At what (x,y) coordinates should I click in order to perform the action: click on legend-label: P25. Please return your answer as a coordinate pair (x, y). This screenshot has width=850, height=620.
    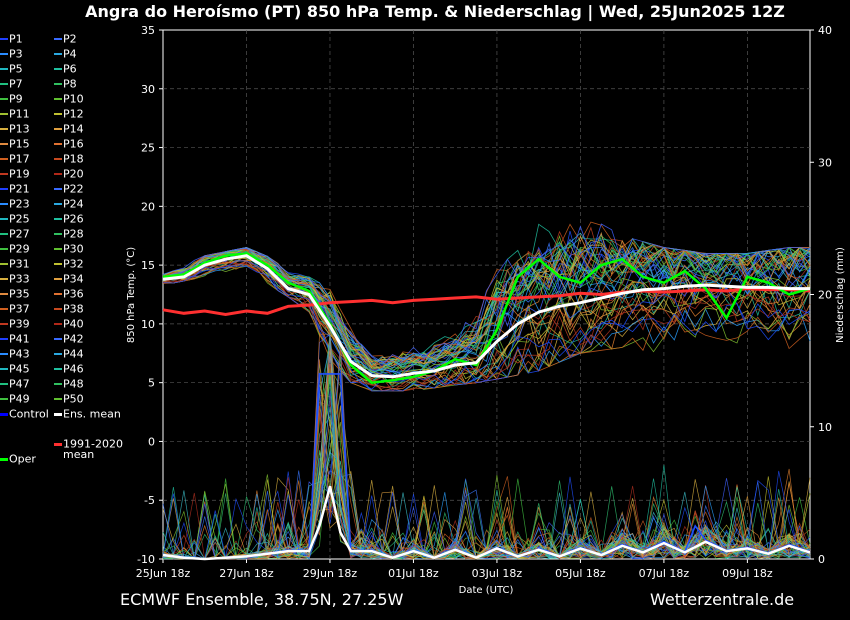
    Looking at the image, I should click on (19, 219).